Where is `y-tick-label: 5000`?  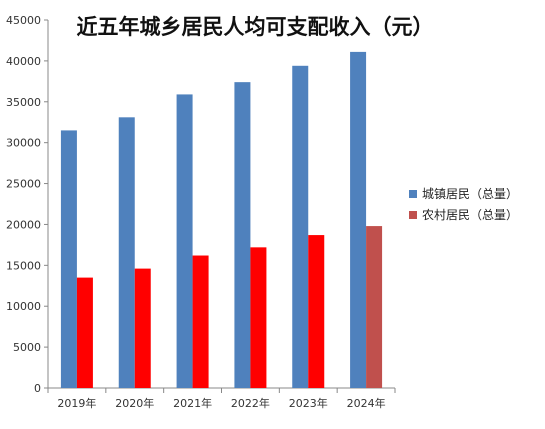
y-tick-label: 5000 is located at coordinates (27, 347).